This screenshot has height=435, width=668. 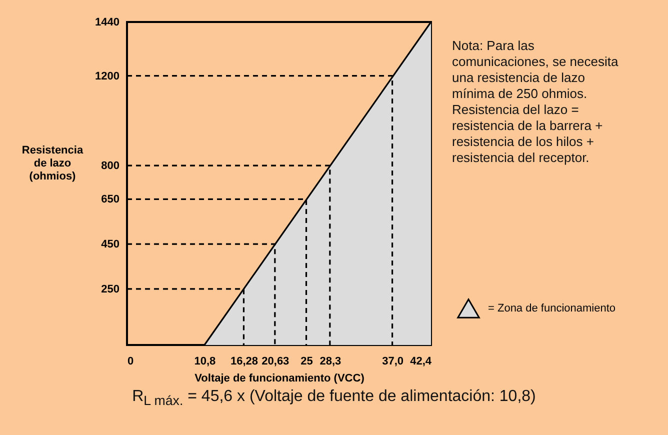 I want to click on y-axis-title: Resistencia de lazo (ohmios), so click(x=53, y=163).